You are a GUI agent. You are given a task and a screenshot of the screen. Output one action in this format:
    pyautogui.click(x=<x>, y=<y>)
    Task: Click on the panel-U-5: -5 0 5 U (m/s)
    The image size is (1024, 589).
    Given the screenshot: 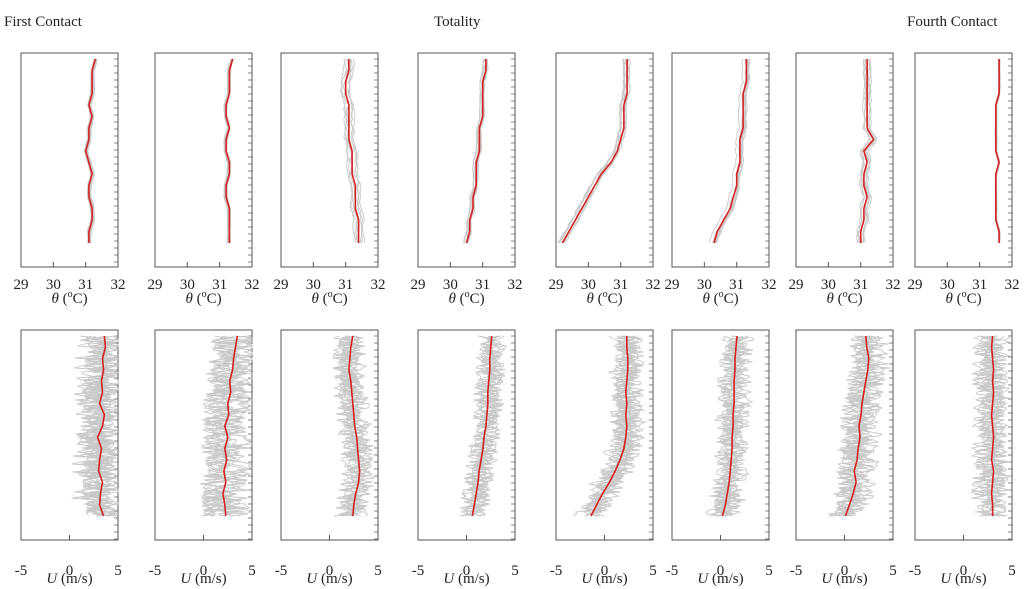 What is the action you would take?
    pyautogui.click(x=603, y=458)
    